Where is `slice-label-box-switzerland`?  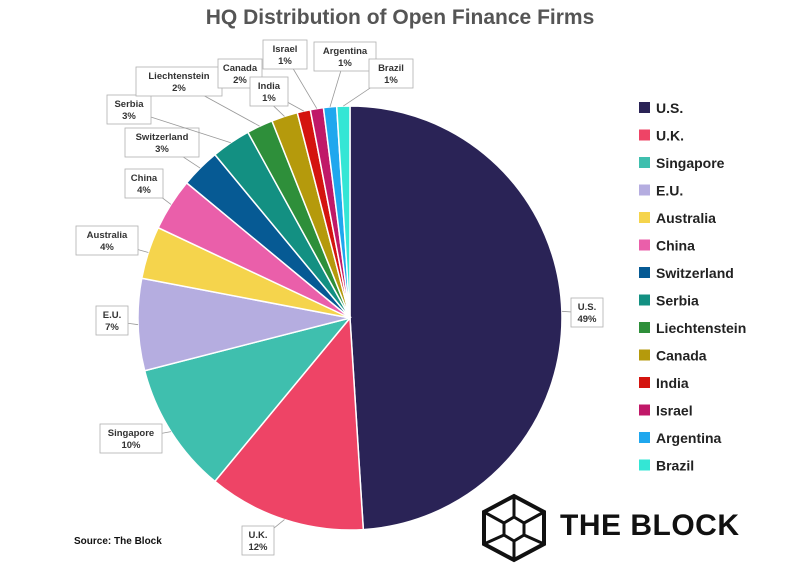
slice-label-box-switzerland is located at coordinates (162, 142).